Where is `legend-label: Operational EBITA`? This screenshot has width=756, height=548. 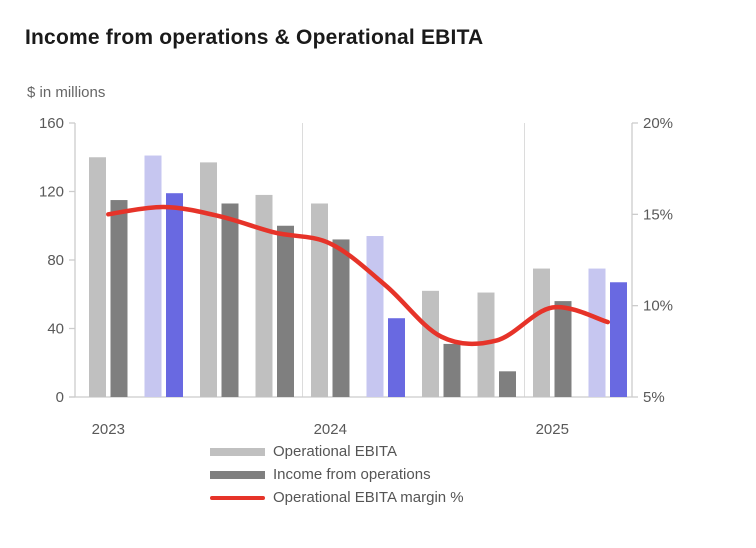 legend-label: Operational EBITA is located at coordinates (335, 451).